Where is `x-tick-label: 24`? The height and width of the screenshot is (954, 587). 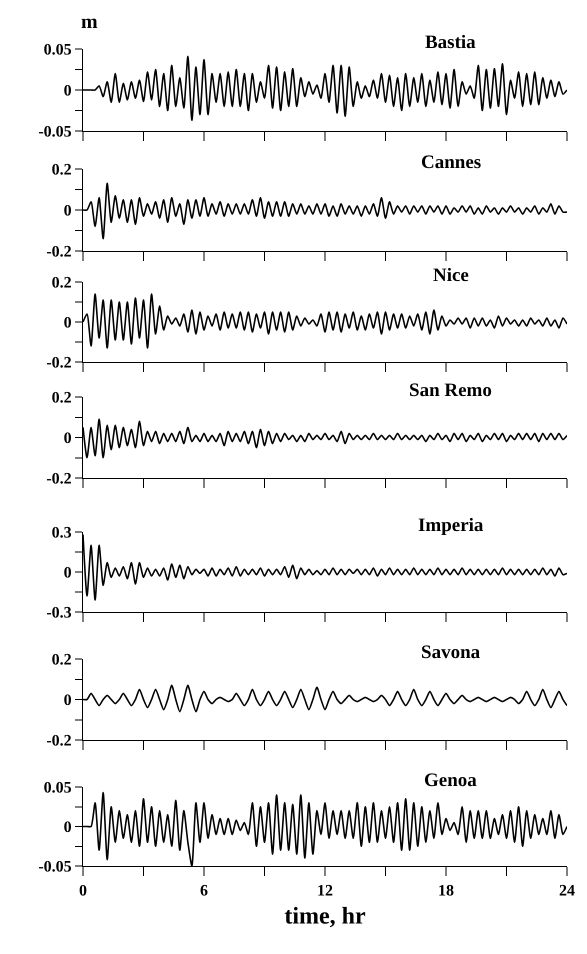 x-tick-label: 24 is located at coordinates (567, 891).